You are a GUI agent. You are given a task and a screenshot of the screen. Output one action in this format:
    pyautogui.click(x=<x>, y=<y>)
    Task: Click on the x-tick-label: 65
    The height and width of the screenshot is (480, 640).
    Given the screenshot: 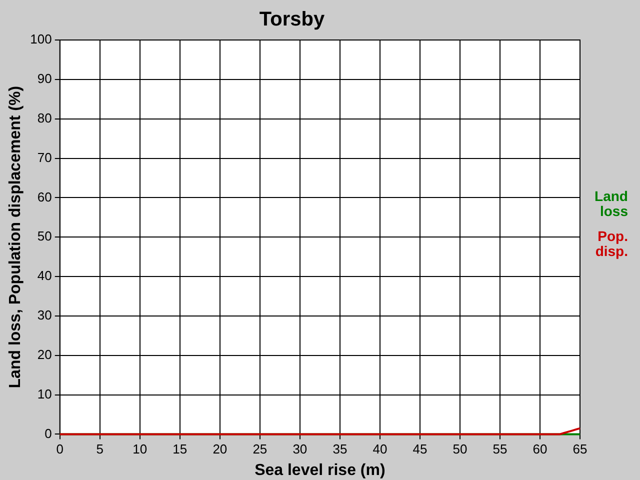 What is the action you would take?
    pyautogui.click(x=580, y=449)
    